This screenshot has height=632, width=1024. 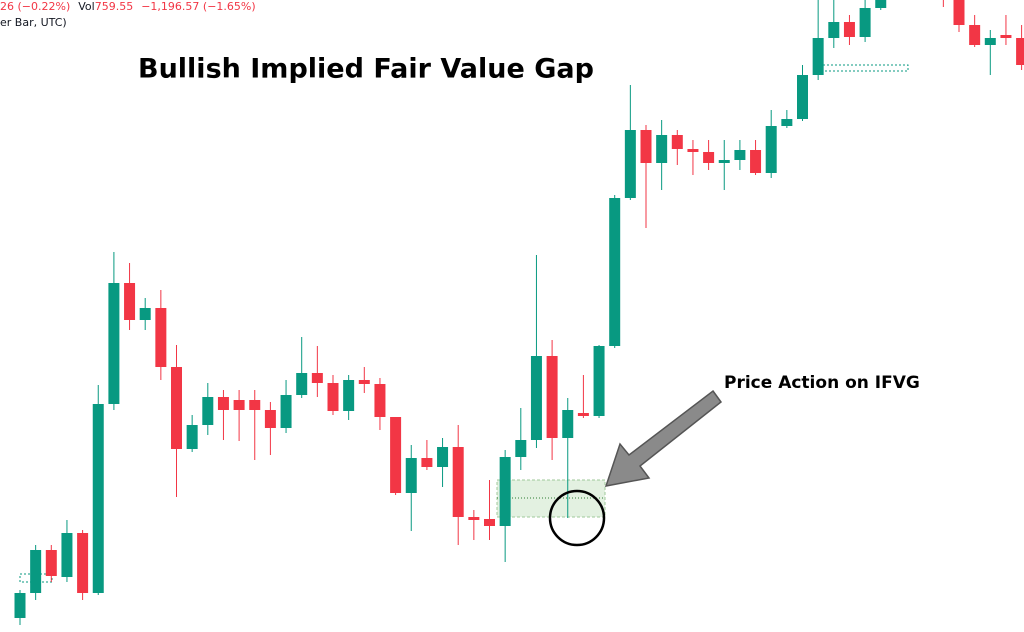 What do you see at coordinates (577, 518) in the screenshot?
I see `highlight-circle` at bounding box center [577, 518].